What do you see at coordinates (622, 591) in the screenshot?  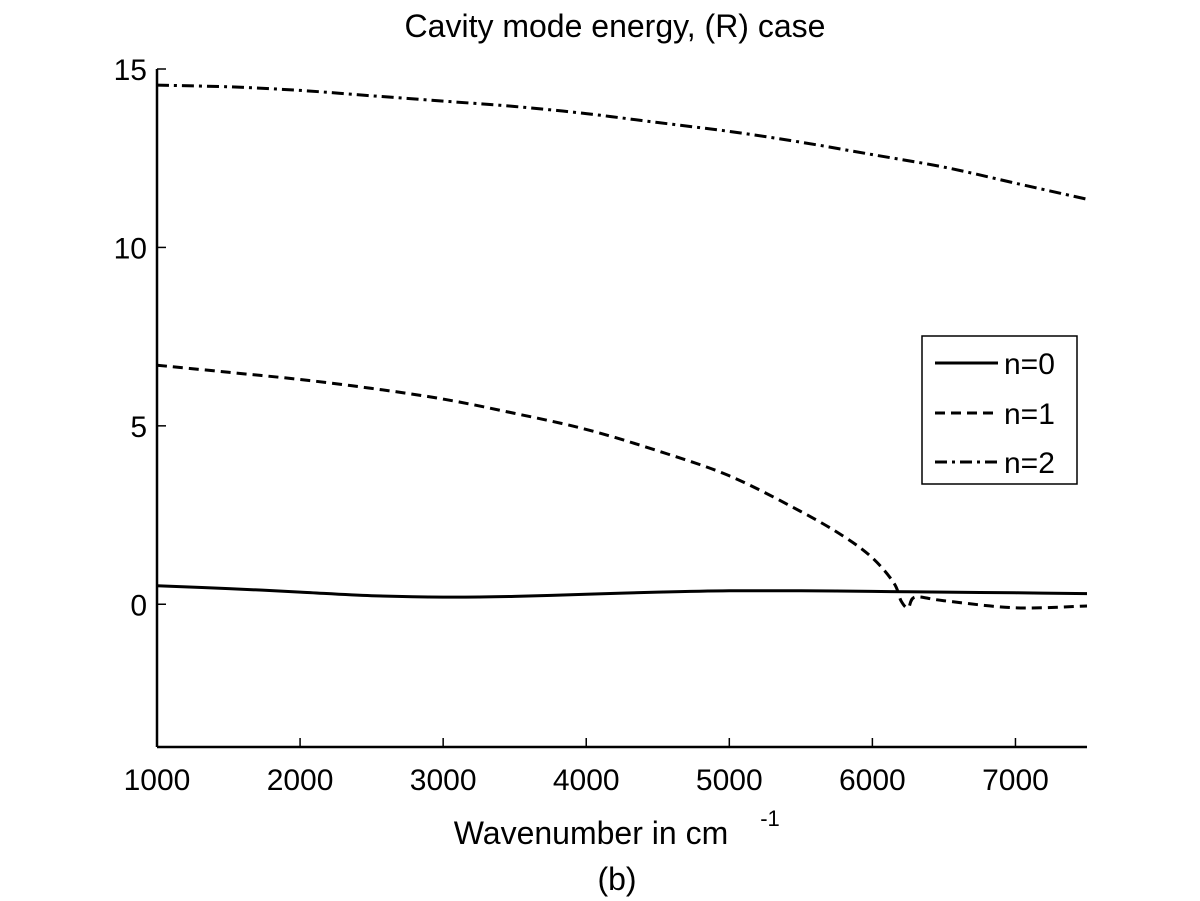 I see `series-line-n0` at bounding box center [622, 591].